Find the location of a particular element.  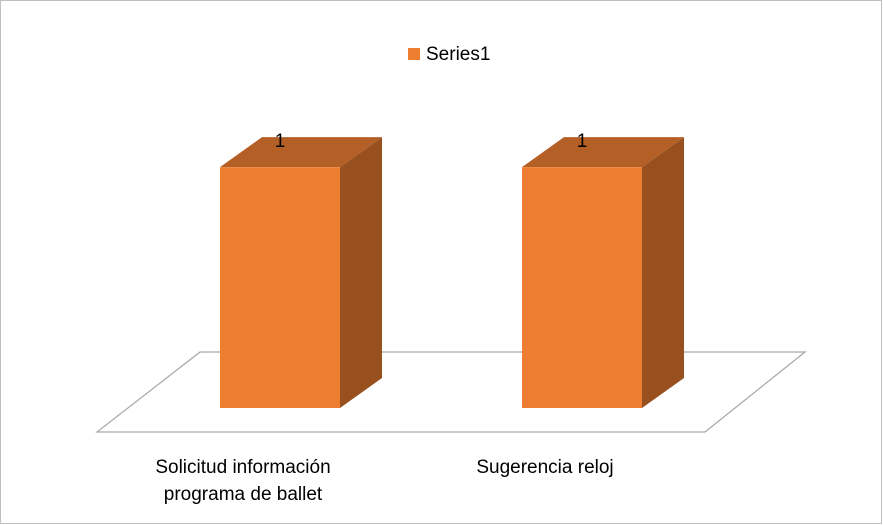

x-tick-label: Sugerencia reloj is located at coordinates (545, 467).